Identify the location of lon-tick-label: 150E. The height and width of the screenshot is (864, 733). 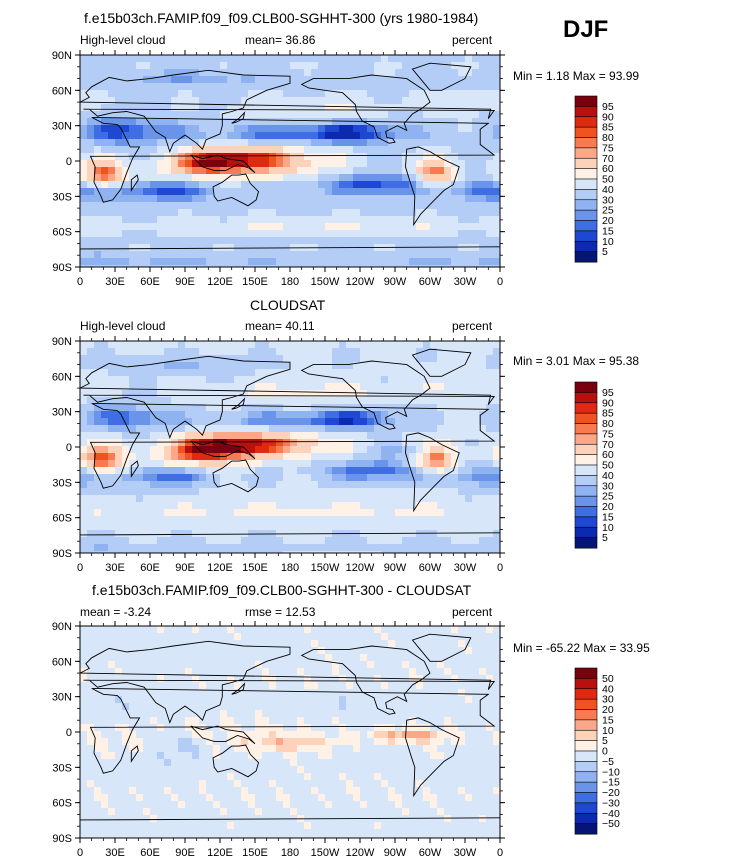
(255, 568).